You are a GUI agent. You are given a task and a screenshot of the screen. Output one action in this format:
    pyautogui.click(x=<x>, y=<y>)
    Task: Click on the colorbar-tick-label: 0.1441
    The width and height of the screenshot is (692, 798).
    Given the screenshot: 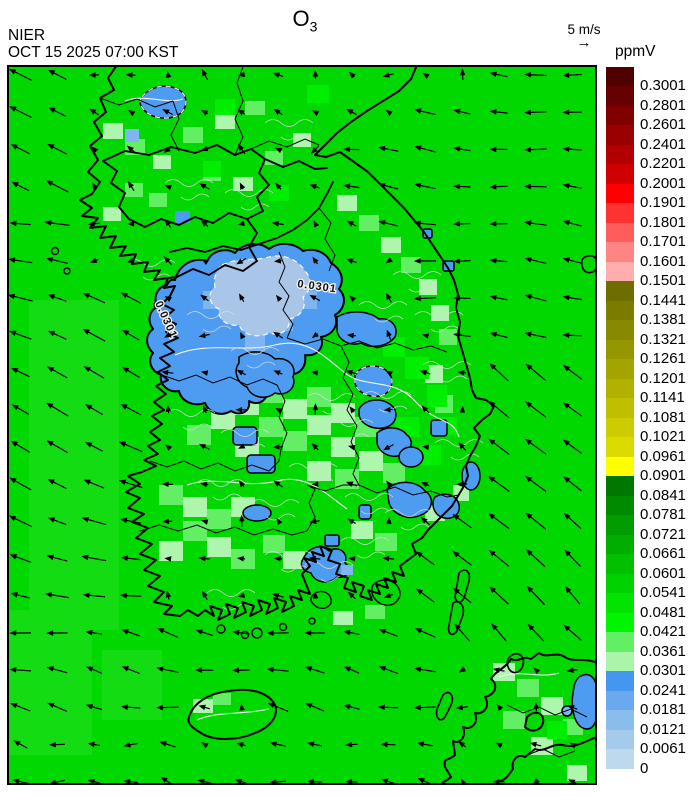 What is the action you would take?
    pyautogui.click(x=663, y=300)
    